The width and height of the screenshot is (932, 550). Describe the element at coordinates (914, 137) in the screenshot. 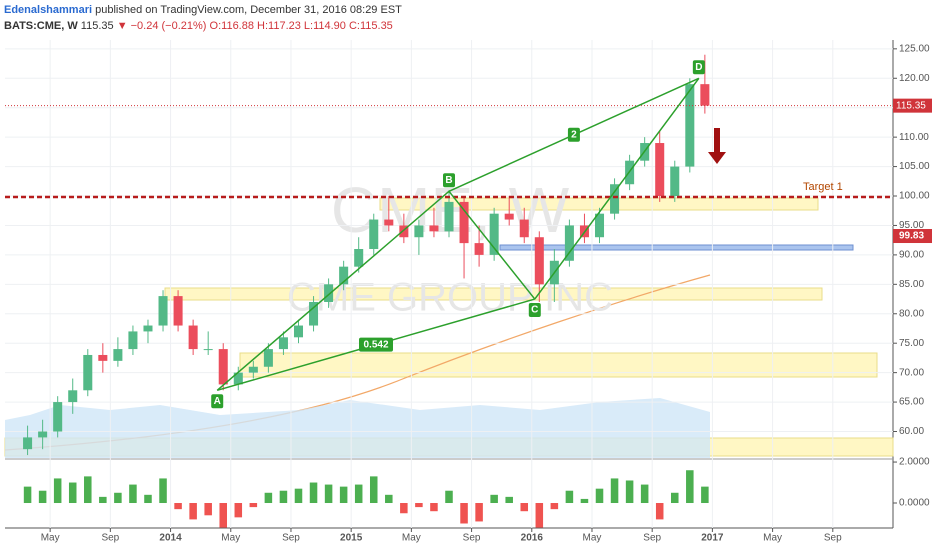

I see `y-tick-label: 110.00` at that location.